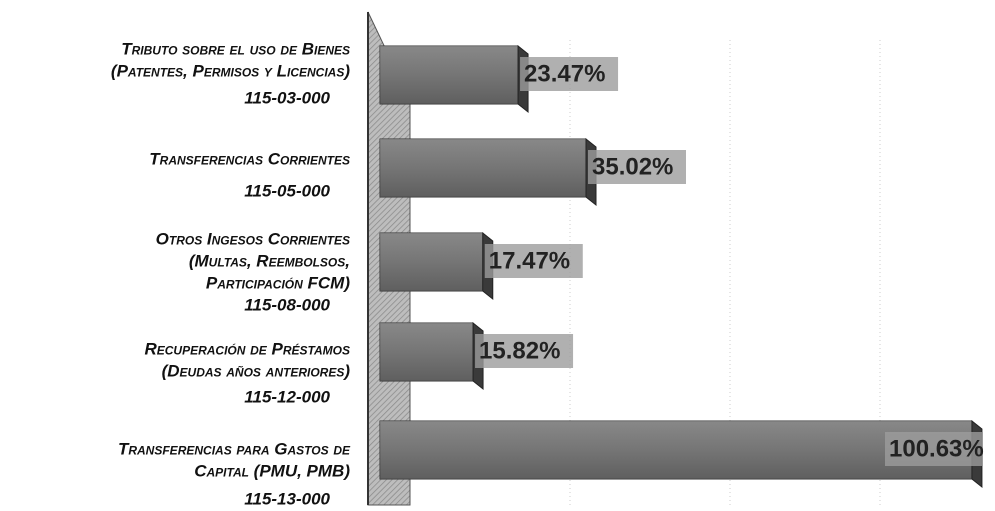 This screenshot has height=511, width=995. I want to click on category-label: (Deudas años anteriores), so click(256, 370).